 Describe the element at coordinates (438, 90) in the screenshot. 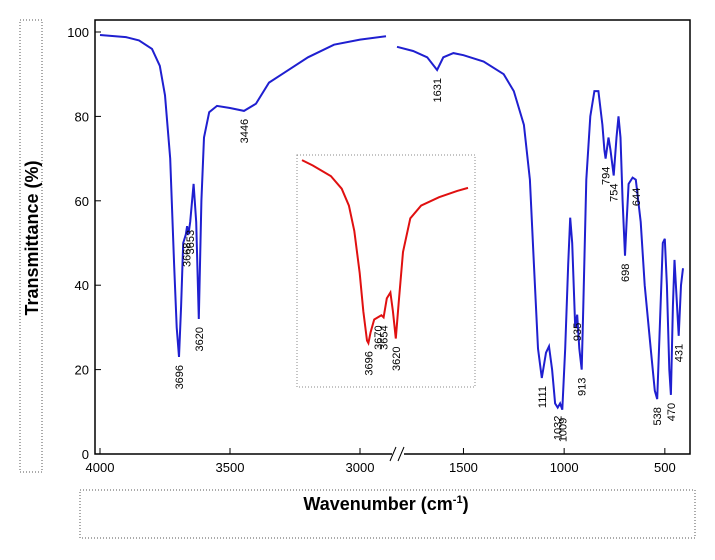

I see `peak-label: 1631` at that location.